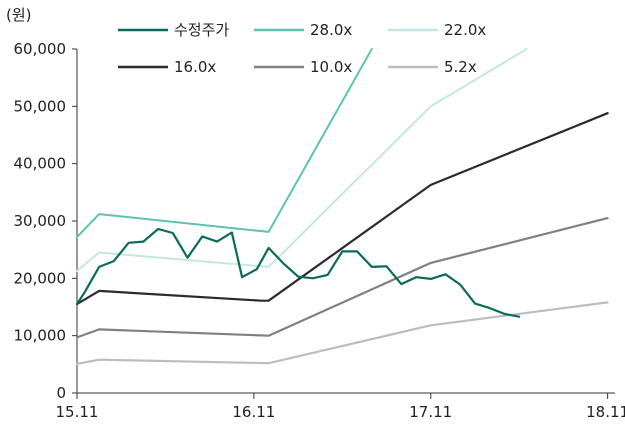 The image size is (625, 427). What do you see at coordinates (40, 49) in the screenshot?
I see `y-tick-label: 60,000` at bounding box center [40, 49].